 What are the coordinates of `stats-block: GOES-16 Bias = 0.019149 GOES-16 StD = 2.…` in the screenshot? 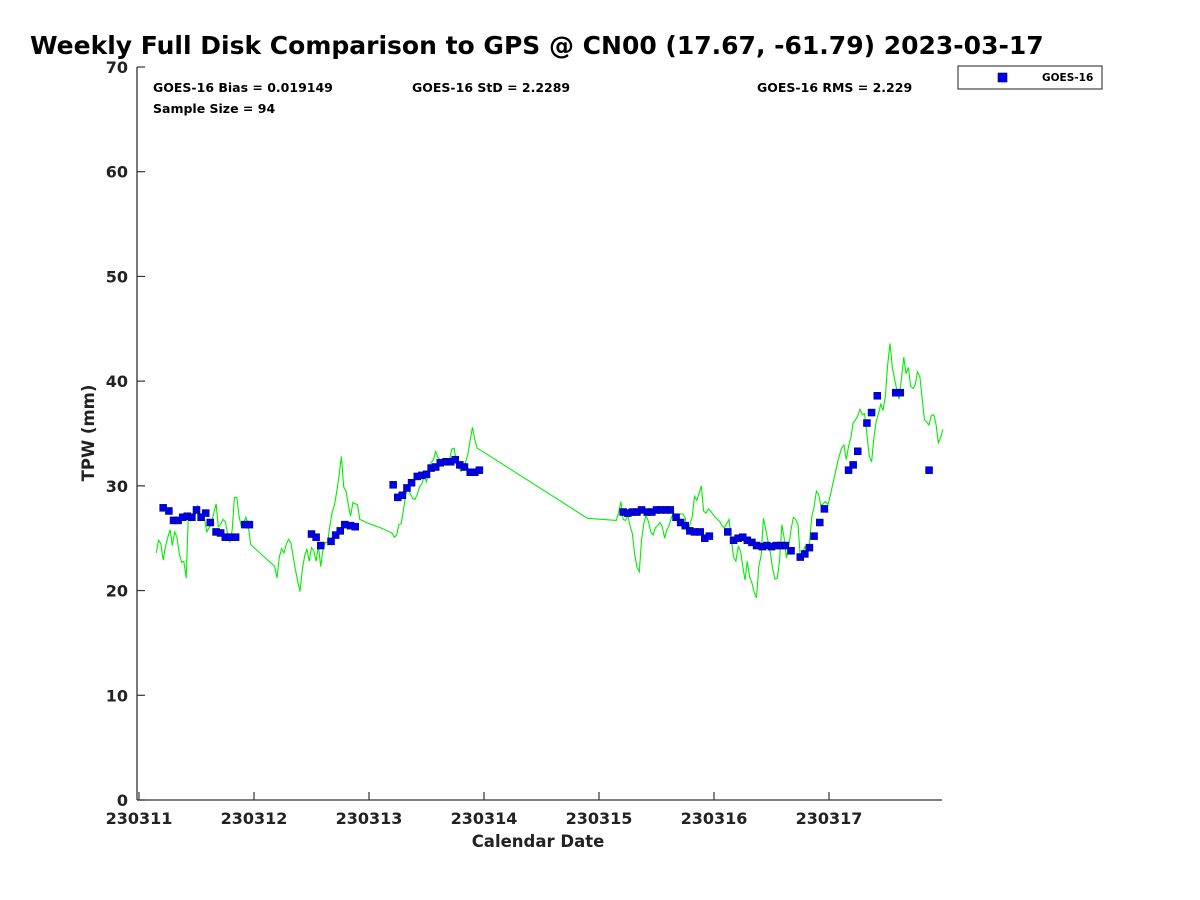 It's located at (532, 98).